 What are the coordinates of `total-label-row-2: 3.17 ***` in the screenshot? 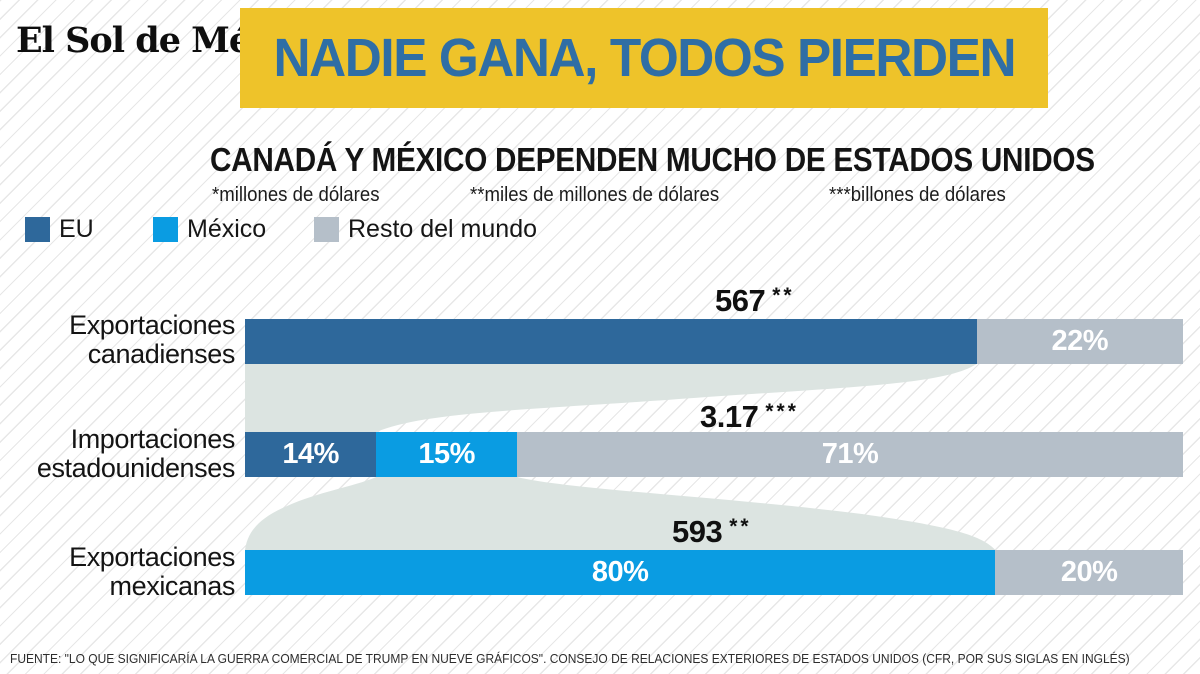 It's located at (749, 417).